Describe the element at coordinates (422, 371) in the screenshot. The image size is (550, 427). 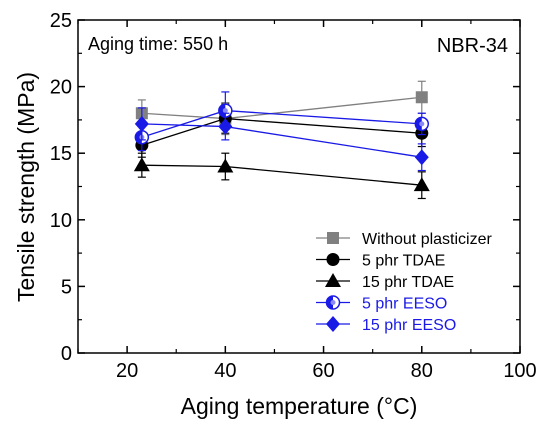
I see `x-tick-label: 80` at that location.